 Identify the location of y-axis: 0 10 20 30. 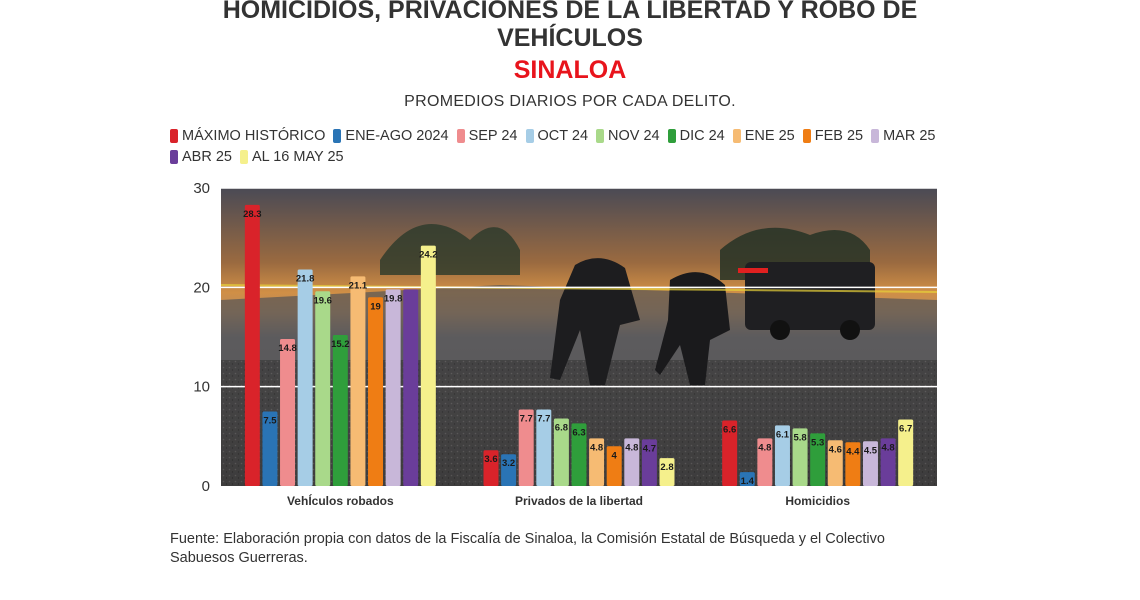
(201, 337).